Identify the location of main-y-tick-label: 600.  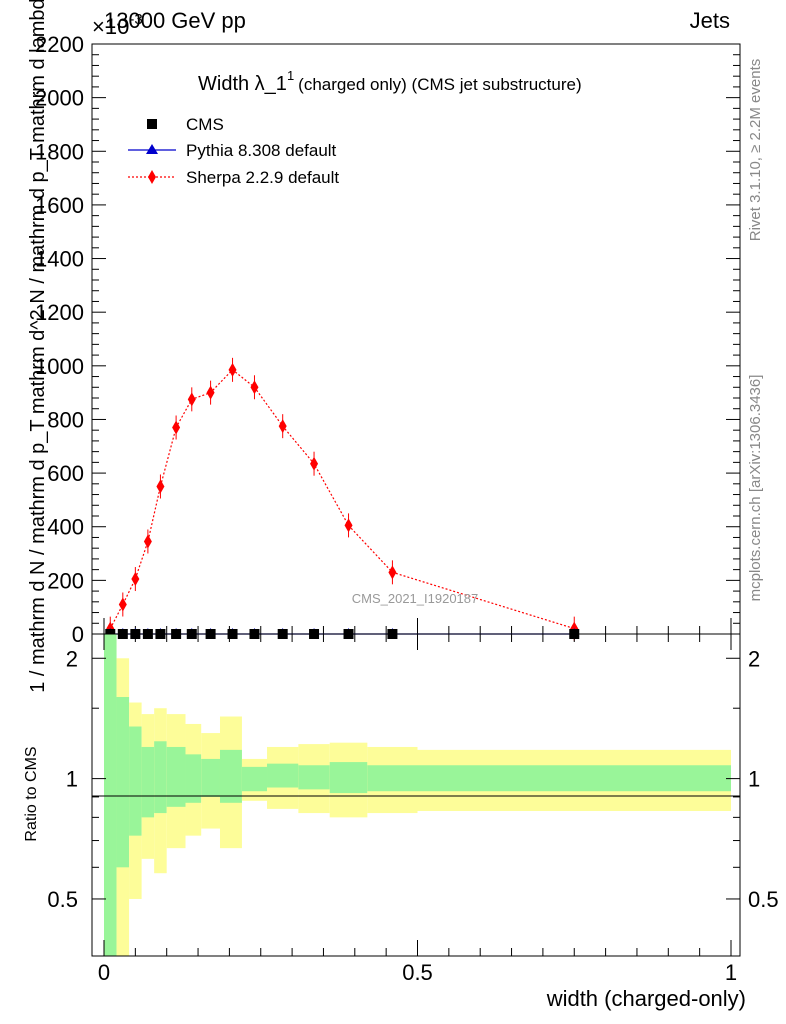
(65, 473).